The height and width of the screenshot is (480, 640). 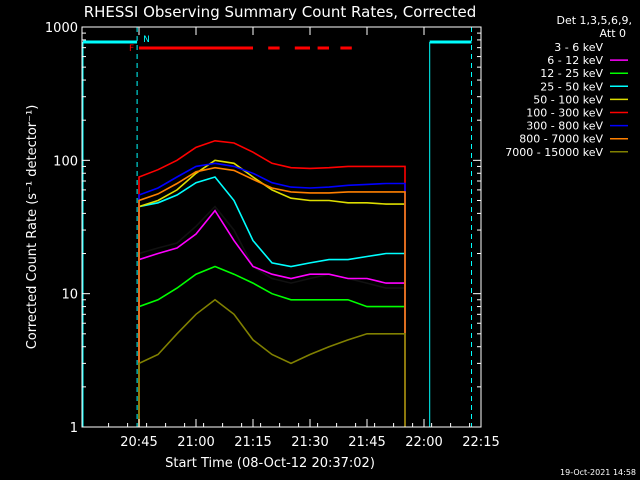 I want to click on legend-header-line2: Att 0, so click(x=613, y=33).